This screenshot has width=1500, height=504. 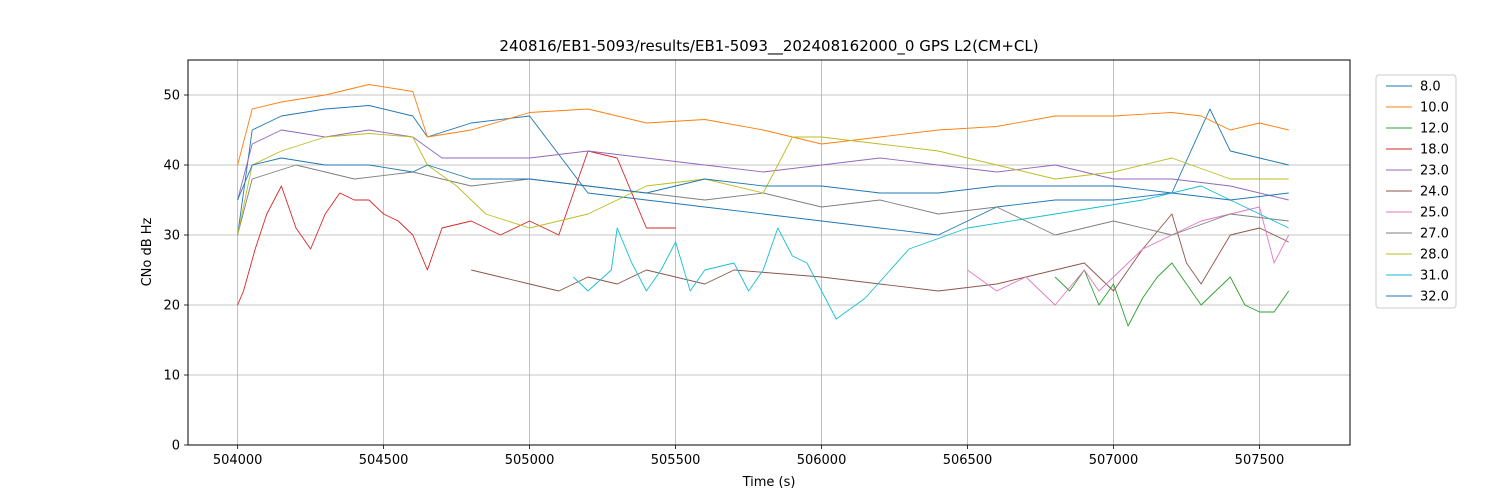 What do you see at coordinates (238, 460) in the screenshot?
I see `x-tick-label: 504000` at bounding box center [238, 460].